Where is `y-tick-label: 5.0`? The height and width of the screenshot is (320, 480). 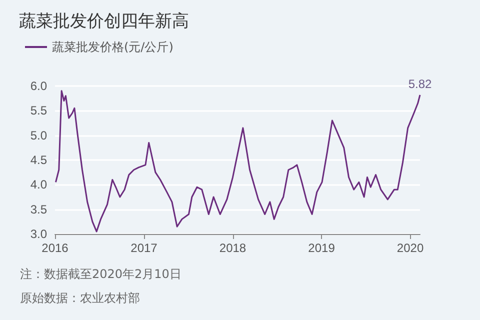
y-tick-label: 5.0 is located at coordinates (39, 135).